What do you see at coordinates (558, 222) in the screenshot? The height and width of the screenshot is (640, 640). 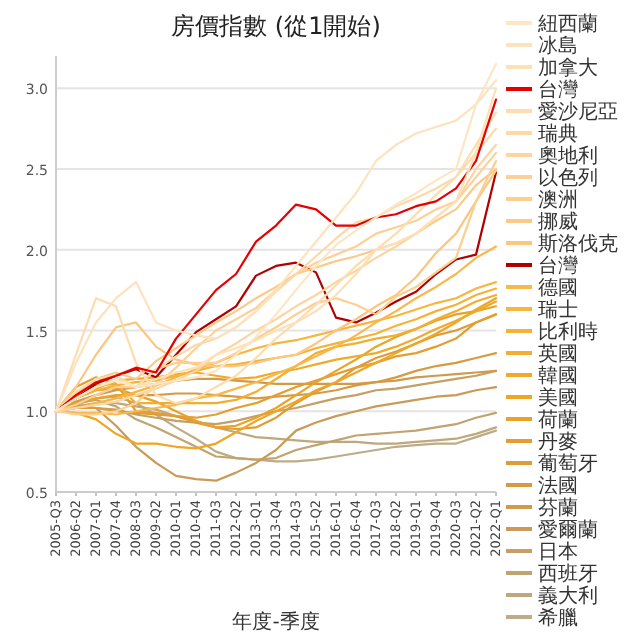 I see `legend-label: 挪威` at bounding box center [558, 222].